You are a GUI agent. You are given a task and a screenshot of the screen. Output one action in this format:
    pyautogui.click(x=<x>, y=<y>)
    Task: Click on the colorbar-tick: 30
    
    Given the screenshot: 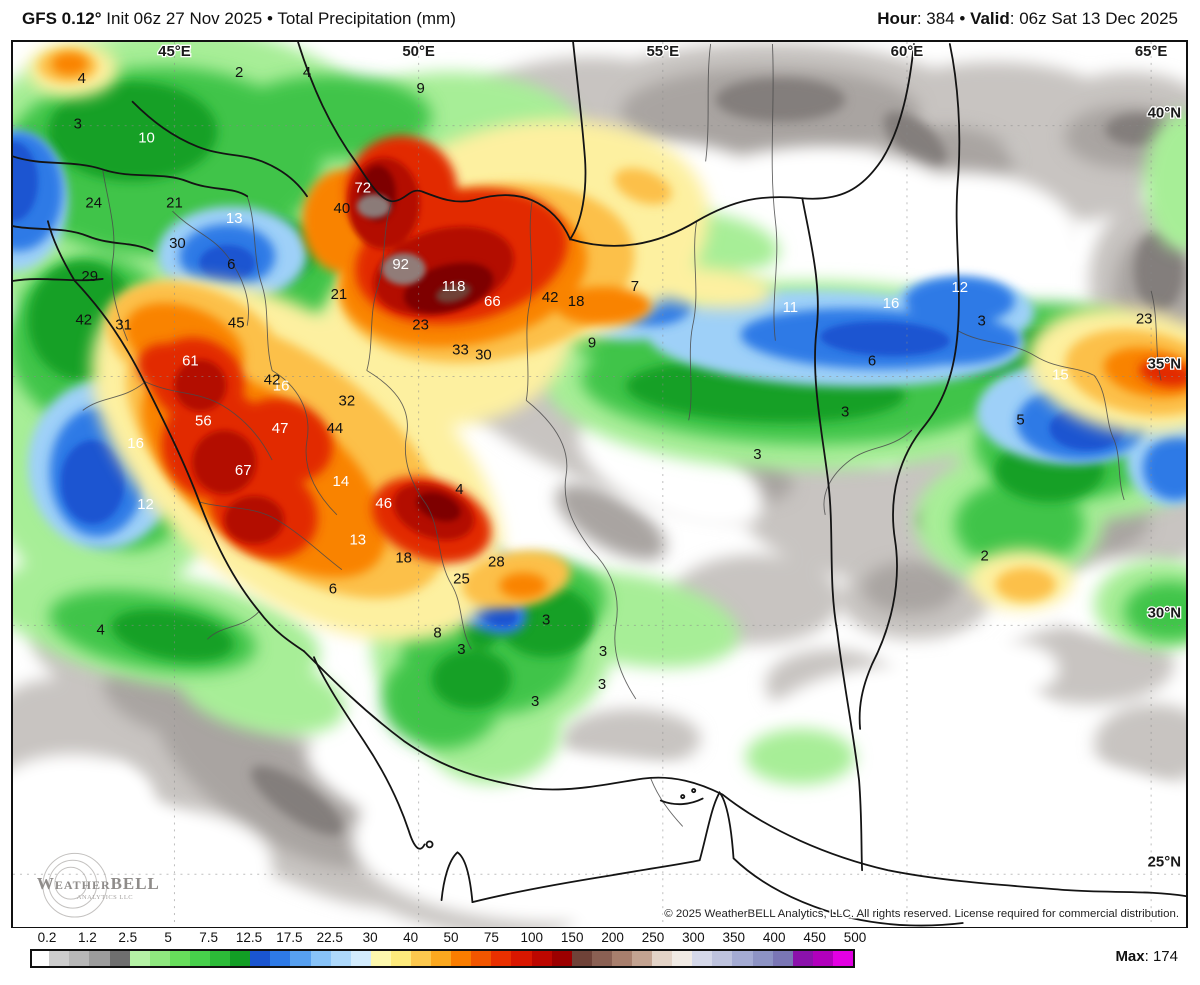 What is the action you would take?
    pyautogui.click(x=370, y=937)
    